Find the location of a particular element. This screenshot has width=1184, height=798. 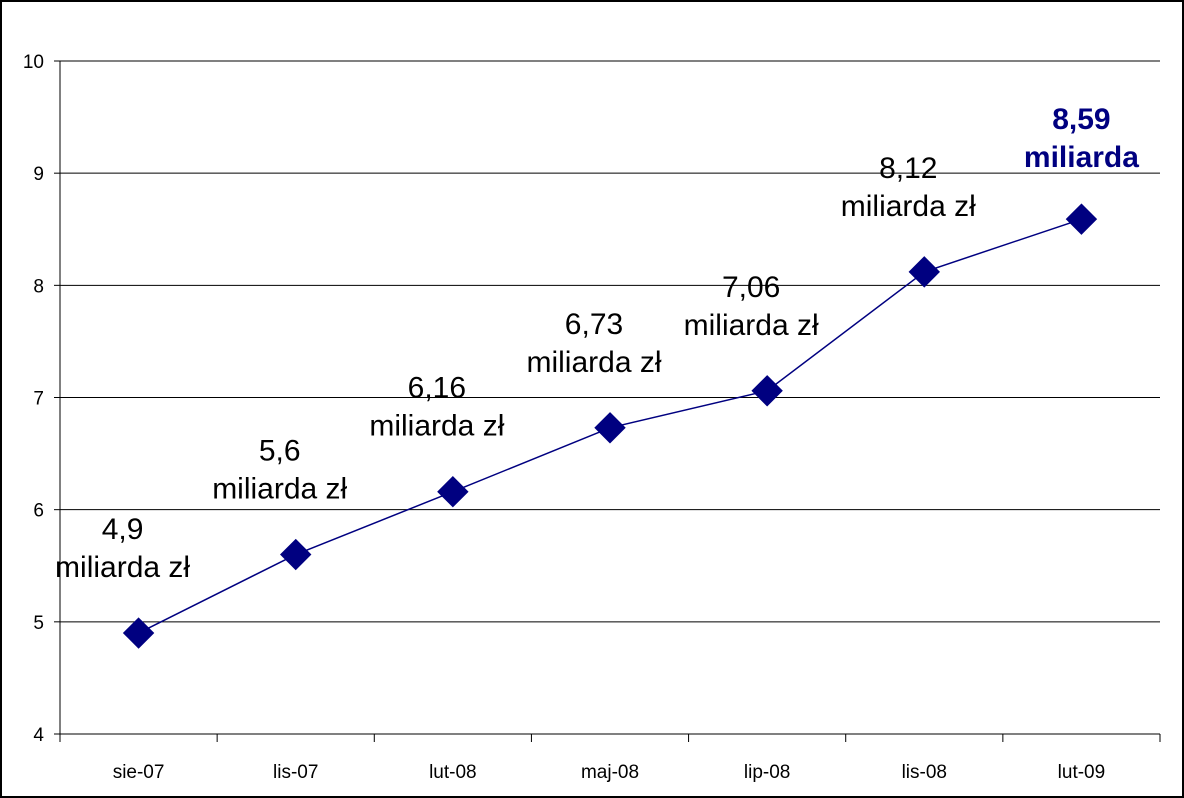

y-tick-label: 4 is located at coordinates (38, 735).